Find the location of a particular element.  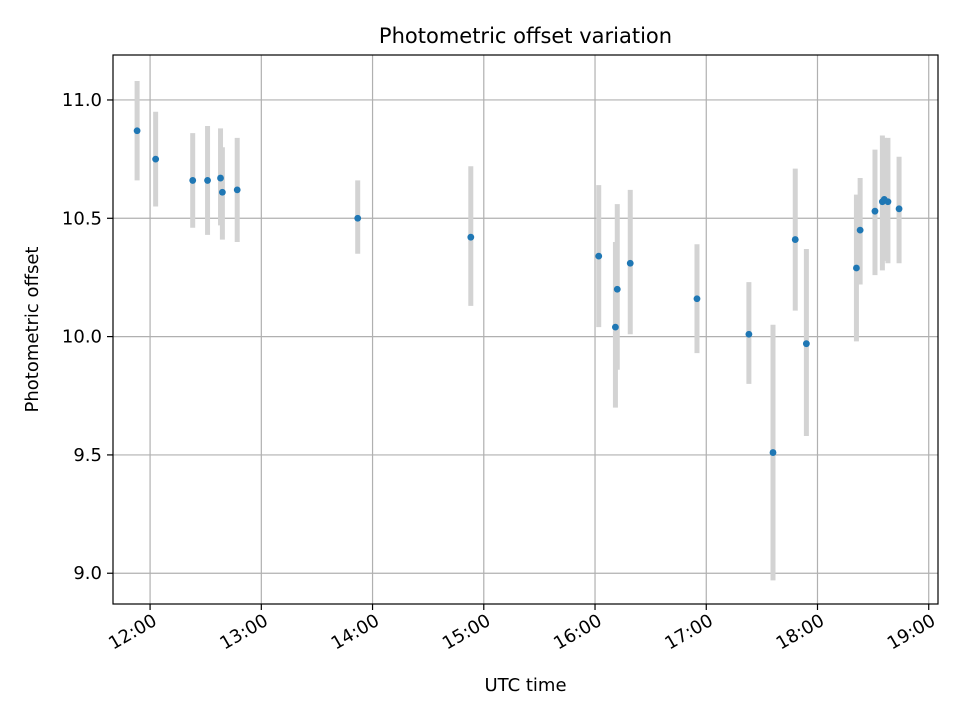

chart-title: Photometric offset variation is located at coordinates (525, 36).